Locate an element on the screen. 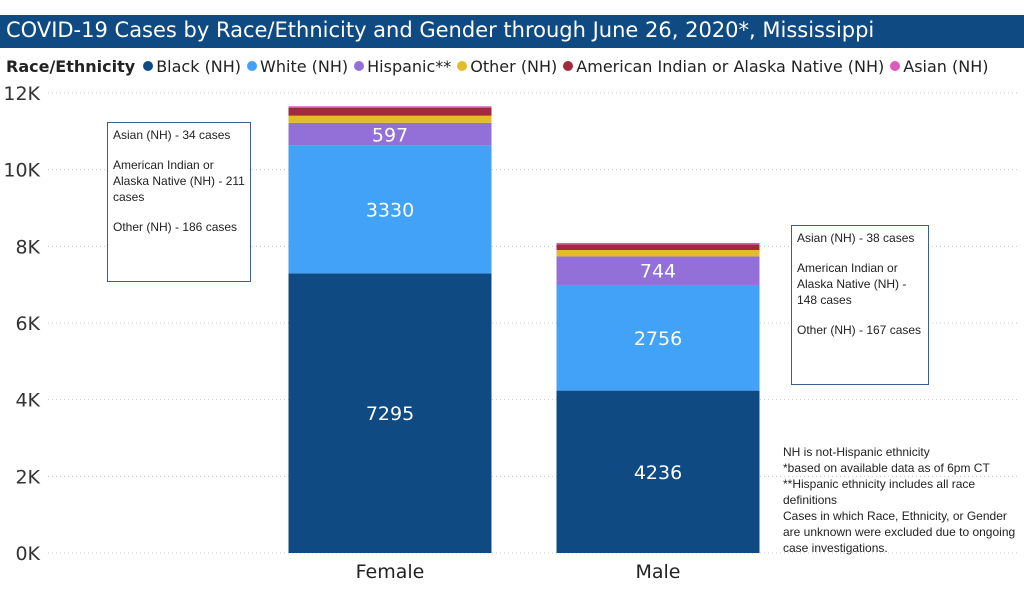  data-label: 597 is located at coordinates (390, 135).